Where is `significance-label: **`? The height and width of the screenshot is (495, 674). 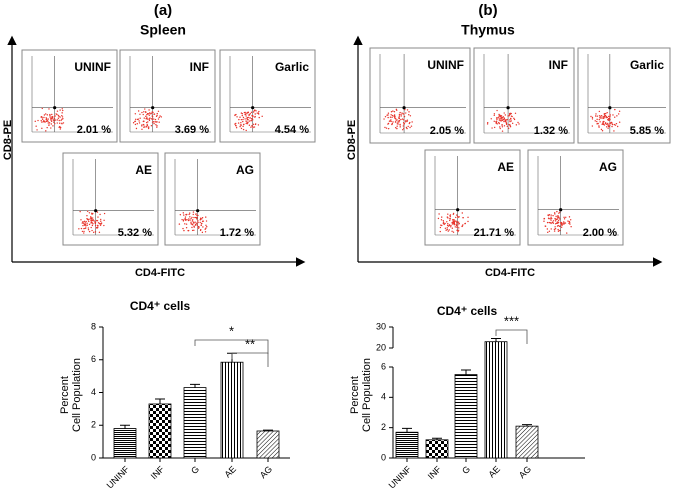 significance-label: ** is located at coordinates (250, 343).